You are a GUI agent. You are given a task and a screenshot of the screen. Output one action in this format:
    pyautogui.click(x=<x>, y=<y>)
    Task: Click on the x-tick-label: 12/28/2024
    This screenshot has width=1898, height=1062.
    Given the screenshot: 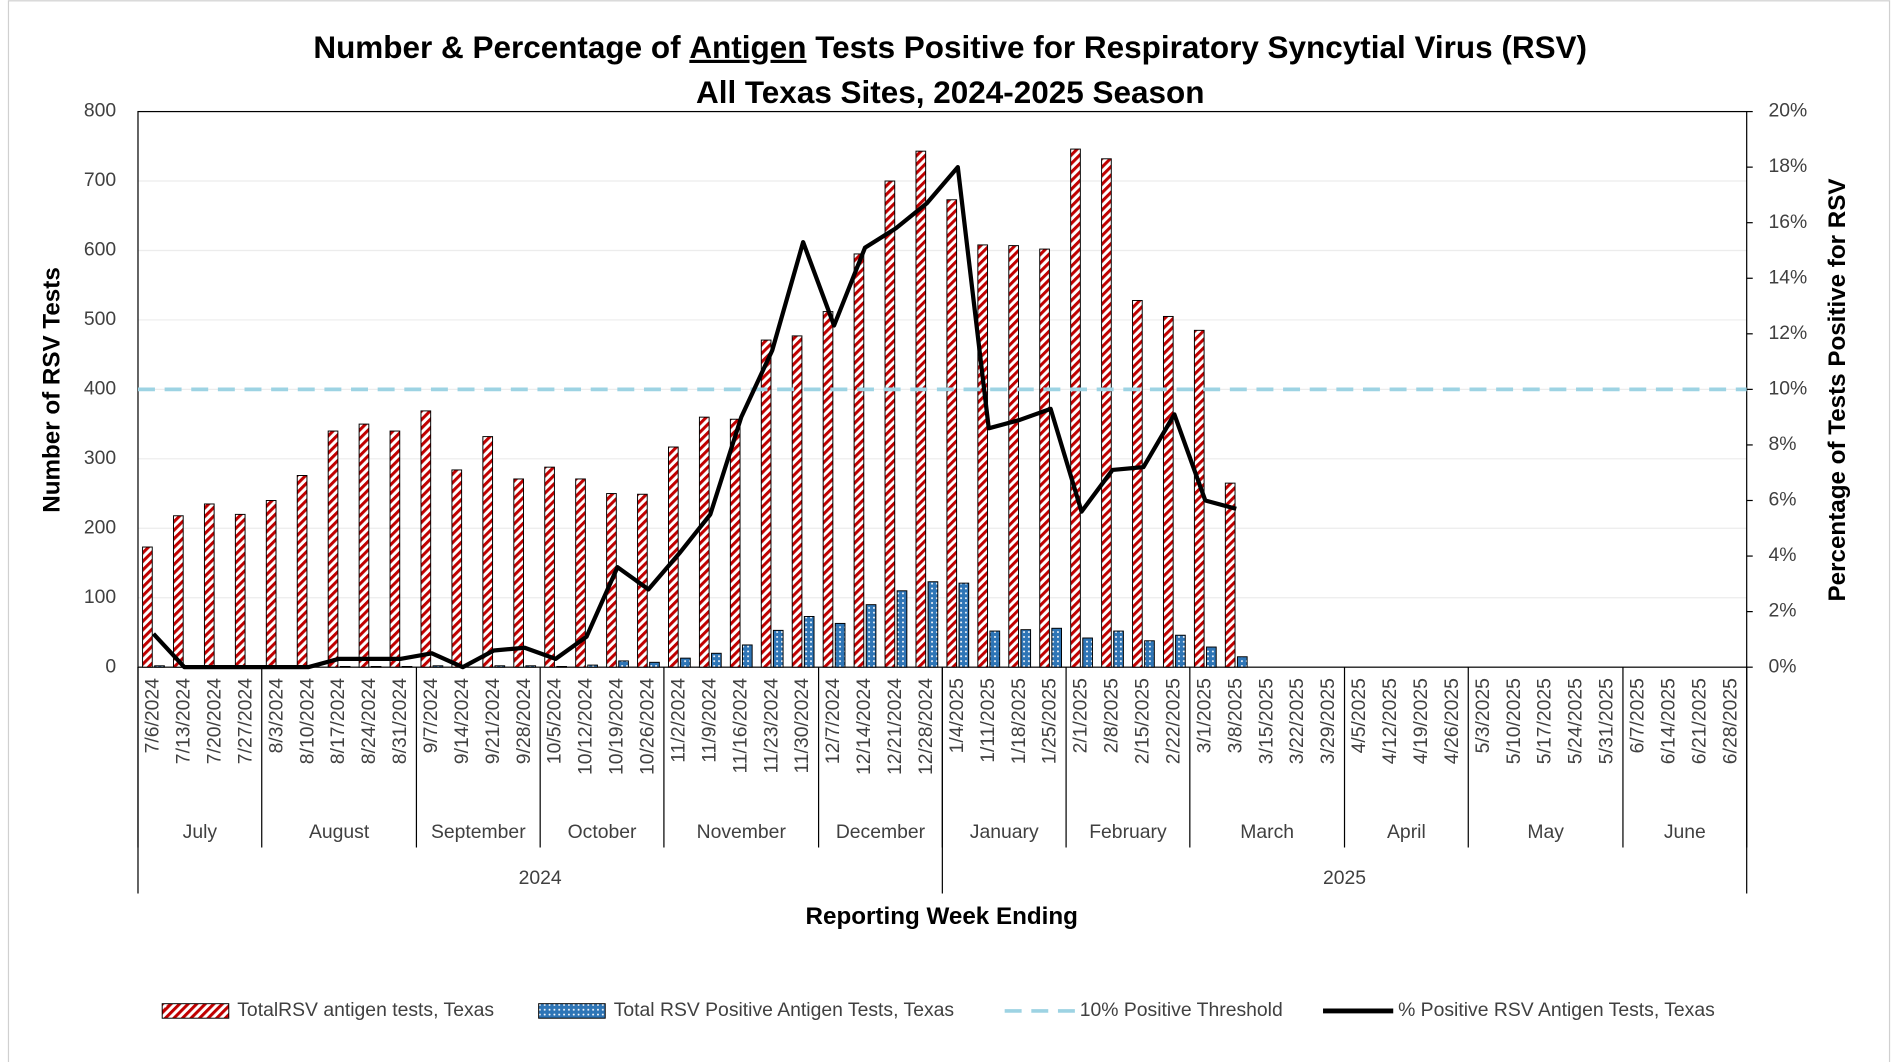 What is the action you would take?
    pyautogui.click(x=926, y=726)
    